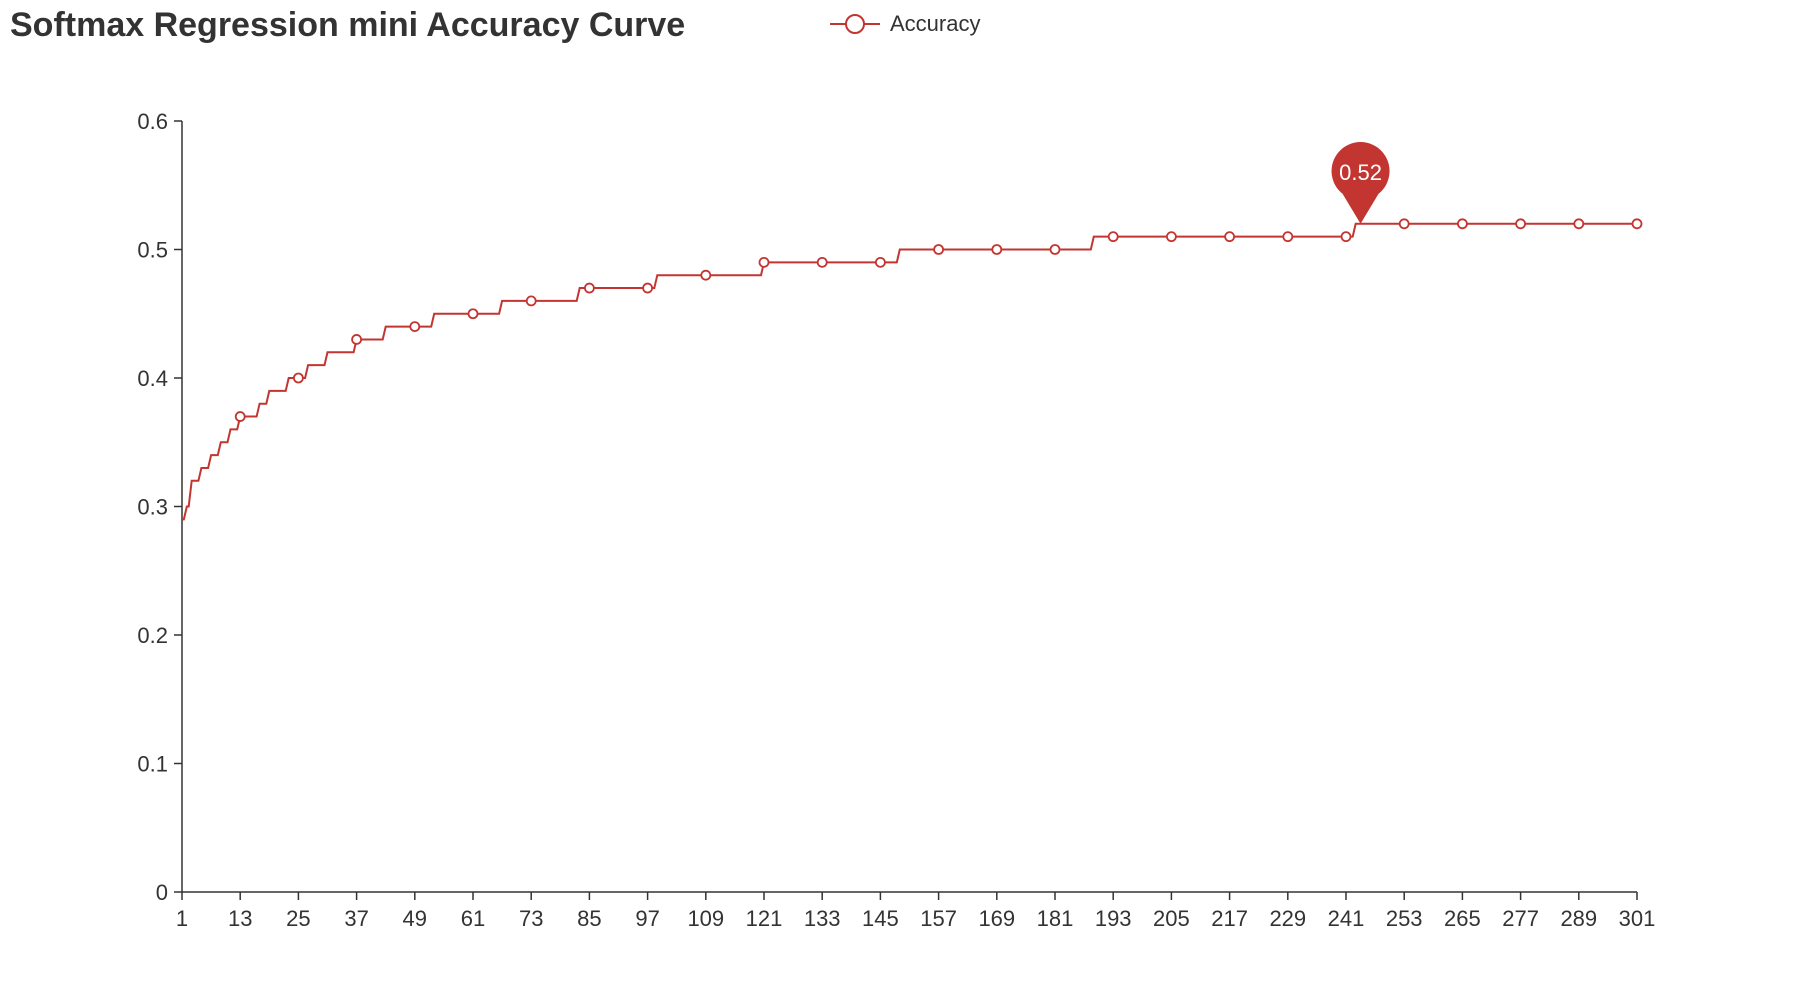 The image size is (1800, 1000). Describe the element at coordinates (880, 918) in the screenshot. I see `x-tick-label: 145` at that location.